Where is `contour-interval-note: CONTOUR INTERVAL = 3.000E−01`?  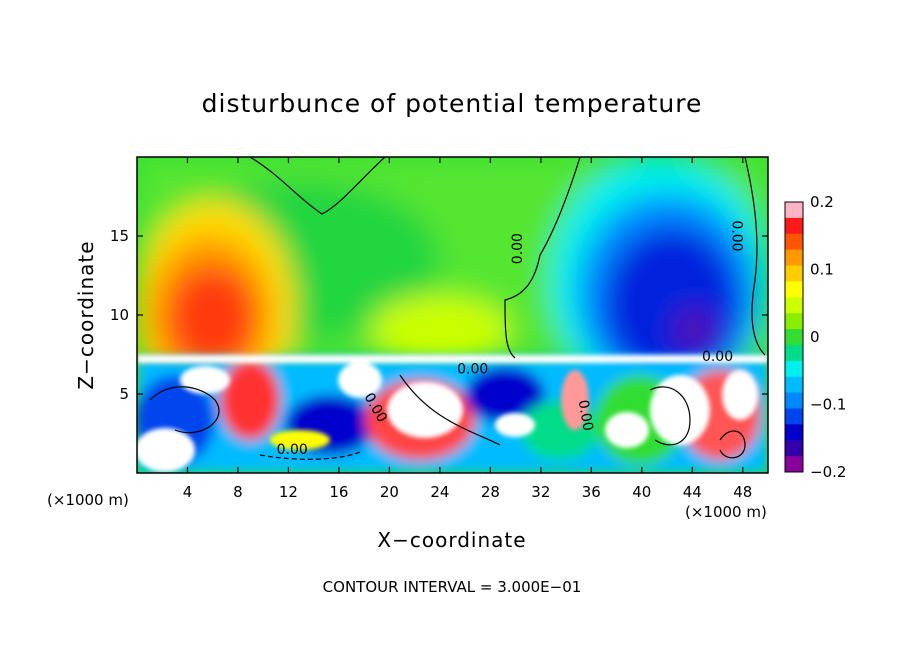
contour-interval-note: CONTOUR INTERVAL = 3.000E−01 is located at coordinates (452, 587).